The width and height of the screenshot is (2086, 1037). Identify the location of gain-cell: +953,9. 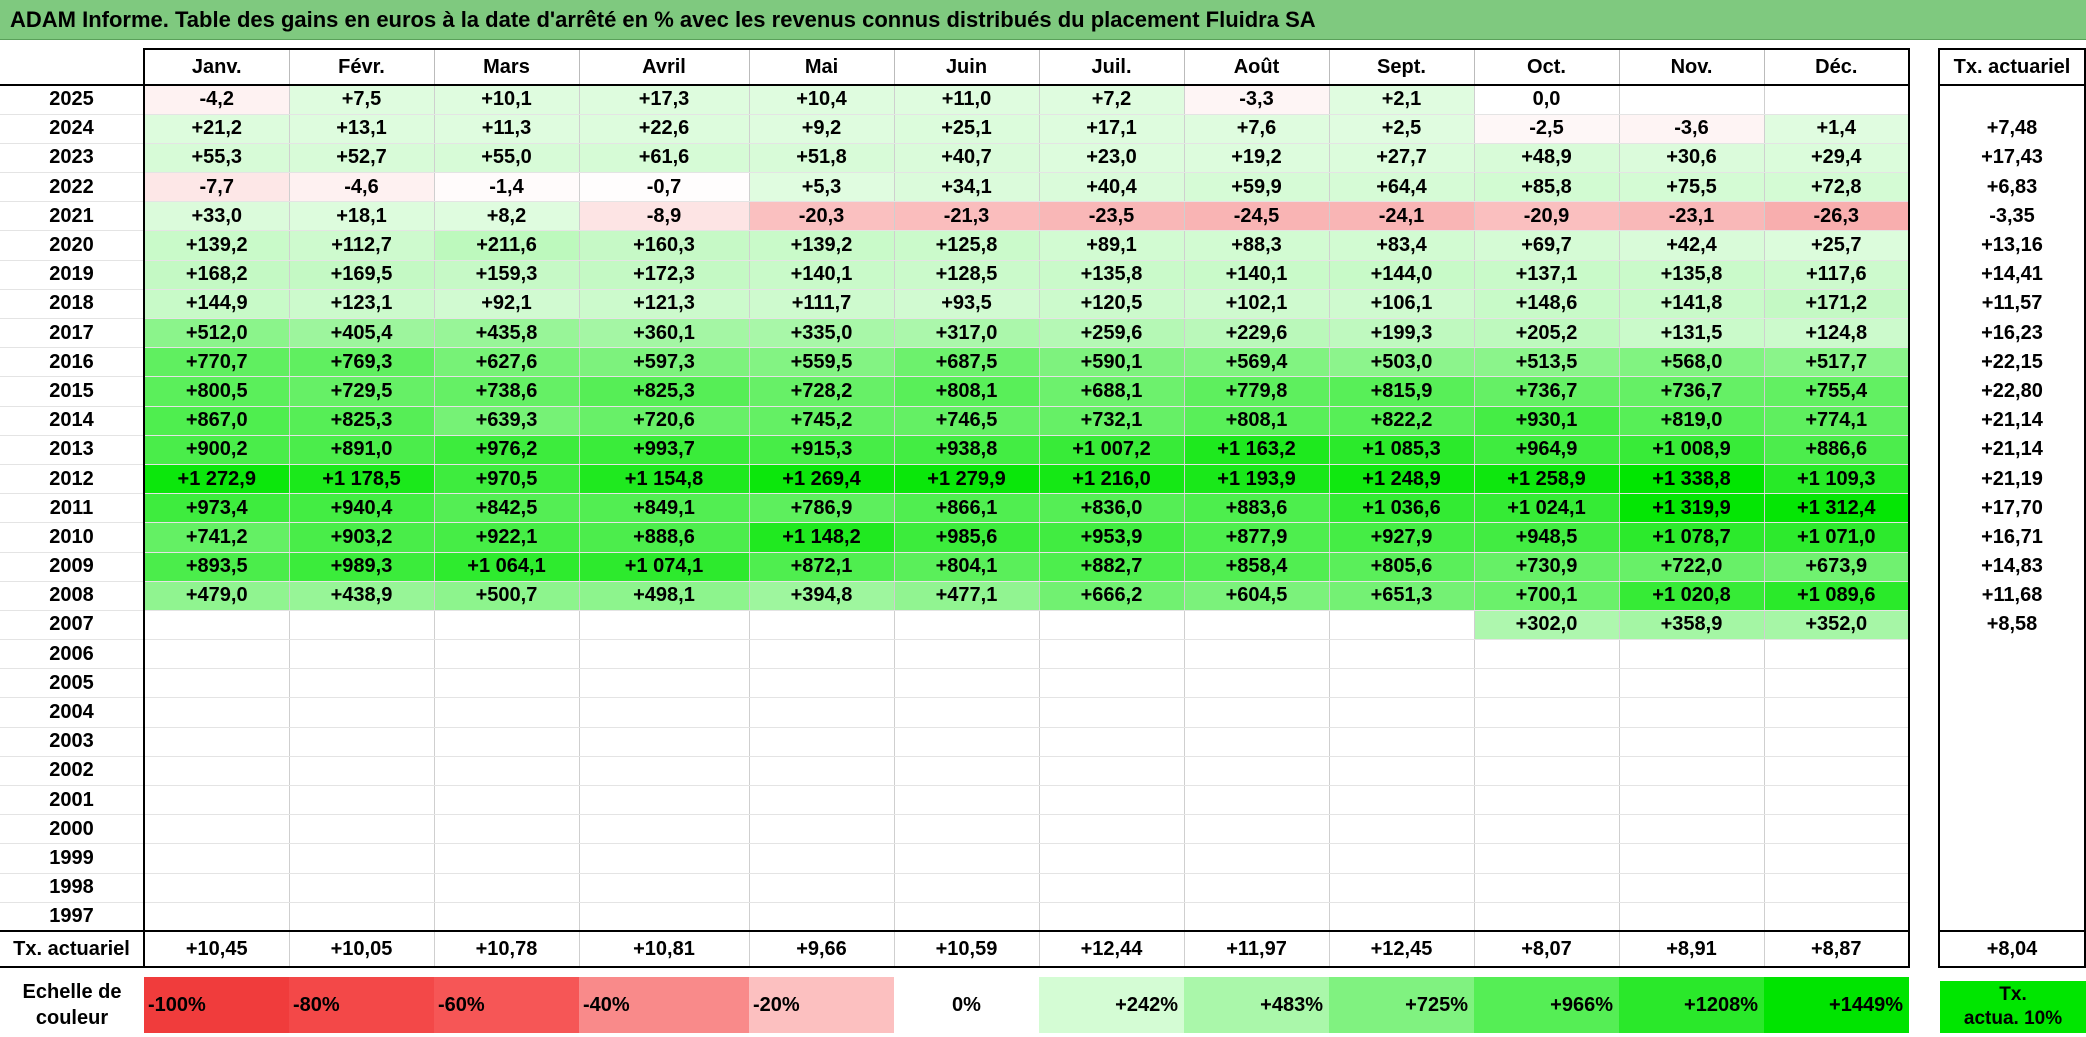
(1111, 537).